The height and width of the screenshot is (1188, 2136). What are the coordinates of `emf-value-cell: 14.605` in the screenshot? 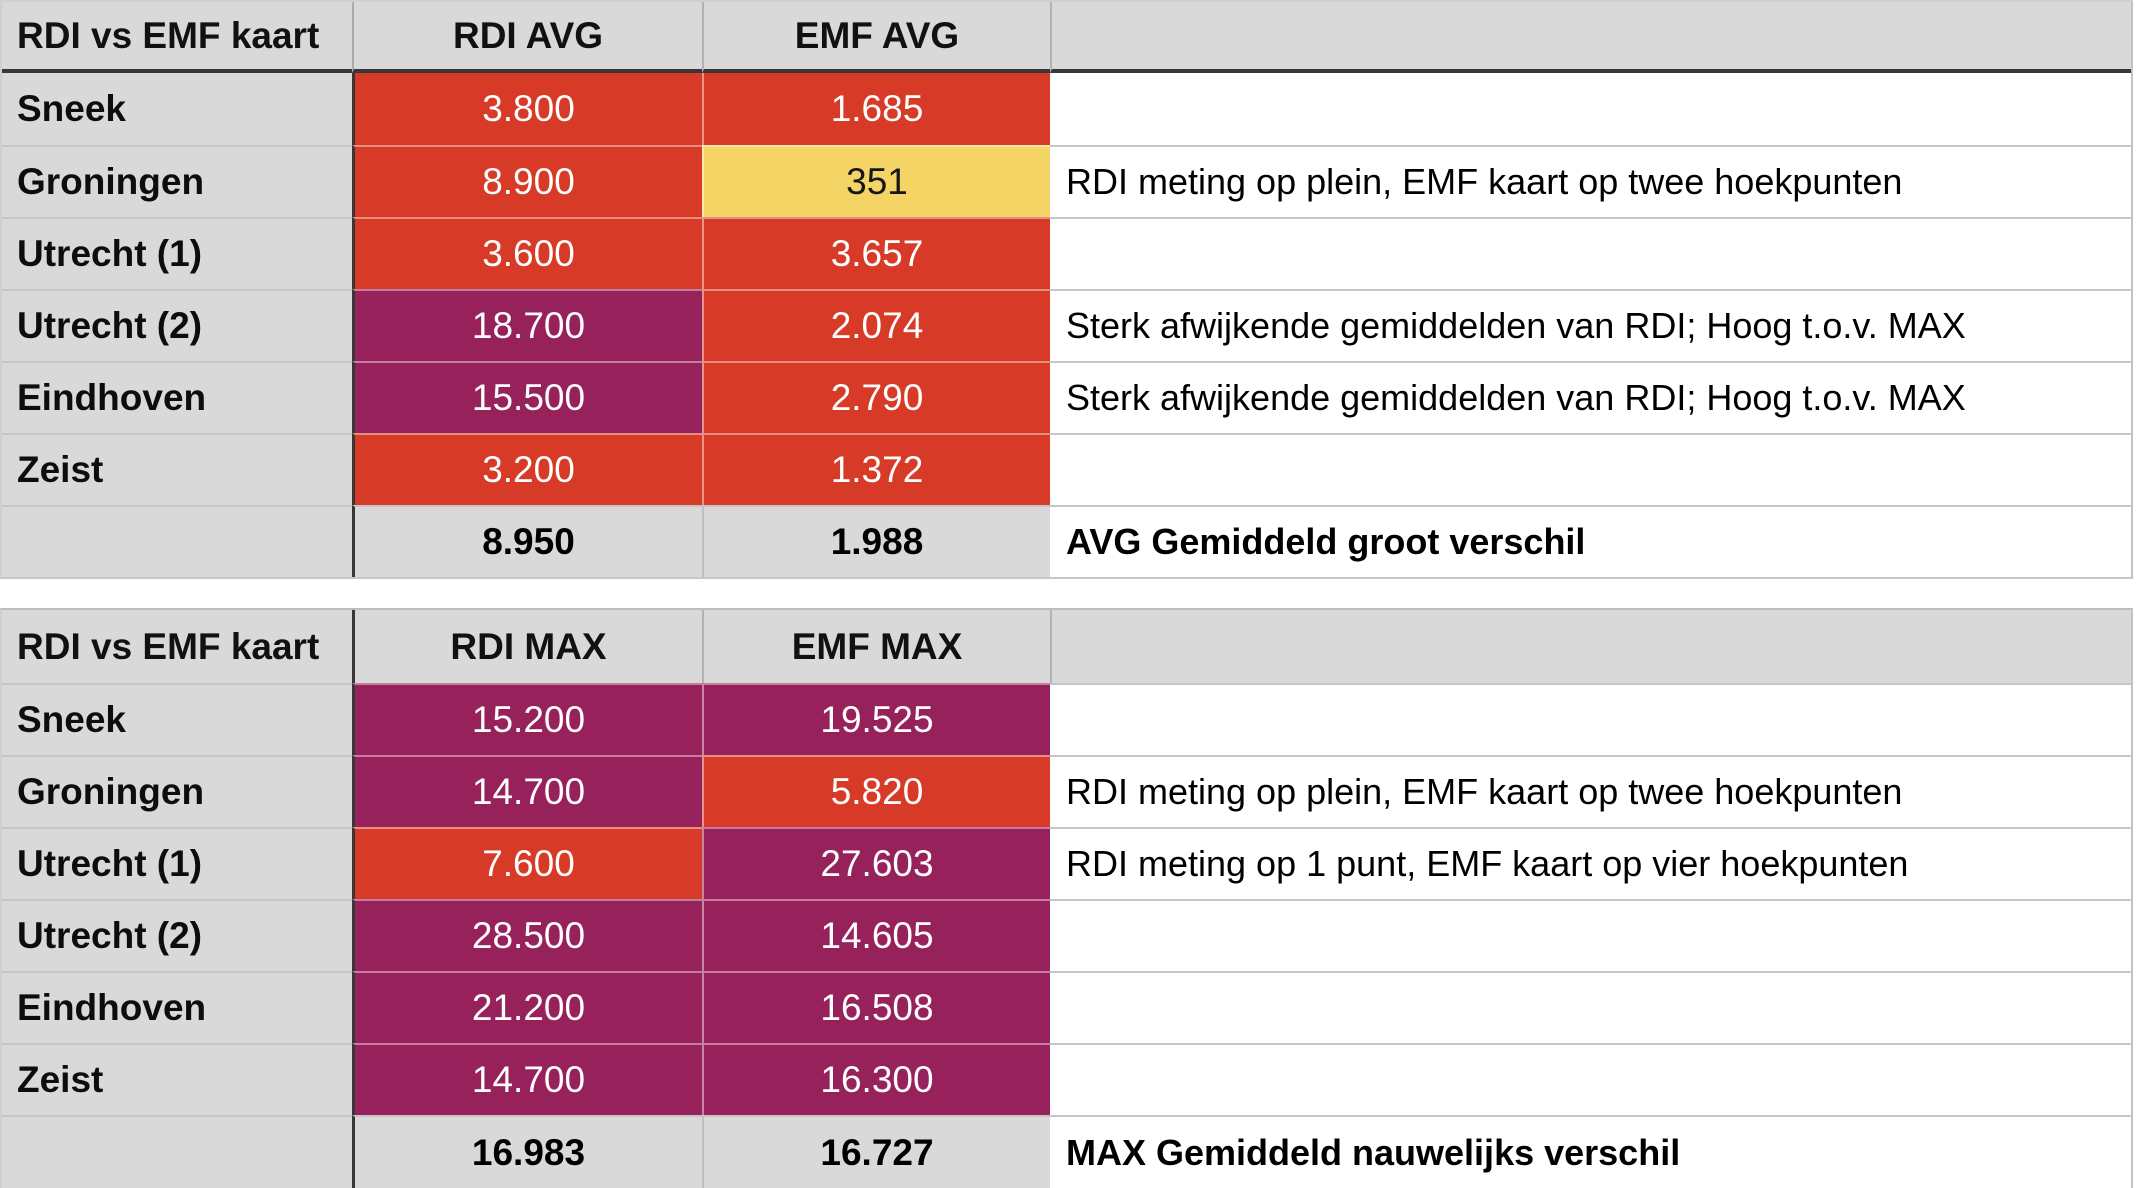 It's located at (876, 935).